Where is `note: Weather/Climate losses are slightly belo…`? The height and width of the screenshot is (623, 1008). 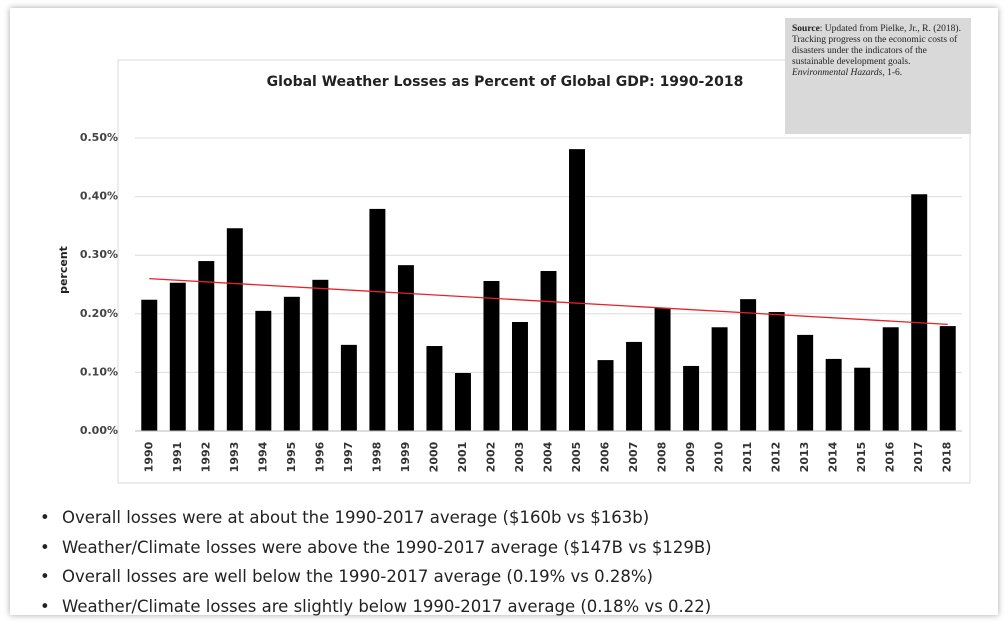
note: Weather/Climate losses are slightly belo… is located at coordinates (376, 607).